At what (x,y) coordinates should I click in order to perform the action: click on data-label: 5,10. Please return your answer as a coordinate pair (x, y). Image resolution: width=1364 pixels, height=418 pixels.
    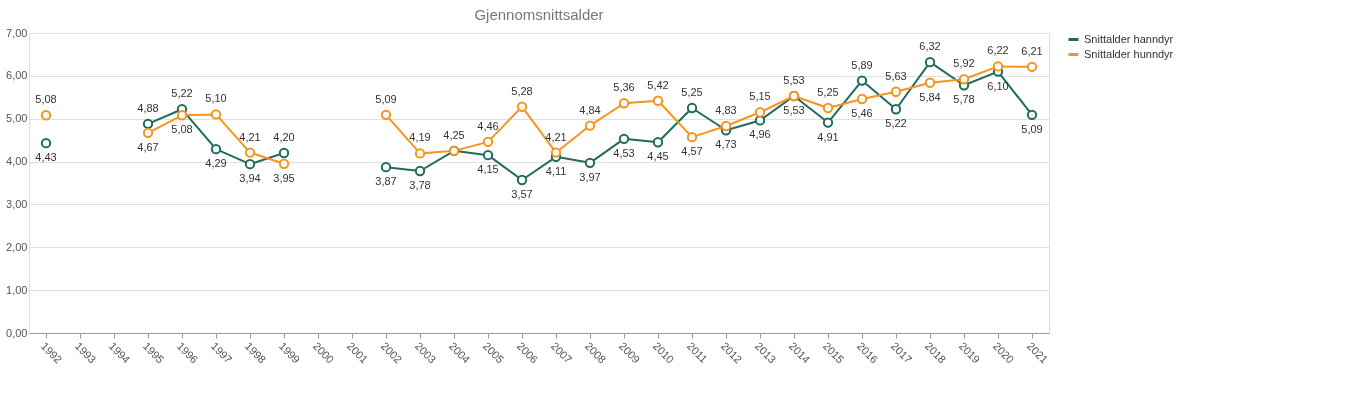
    Looking at the image, I should click on (216, 98).